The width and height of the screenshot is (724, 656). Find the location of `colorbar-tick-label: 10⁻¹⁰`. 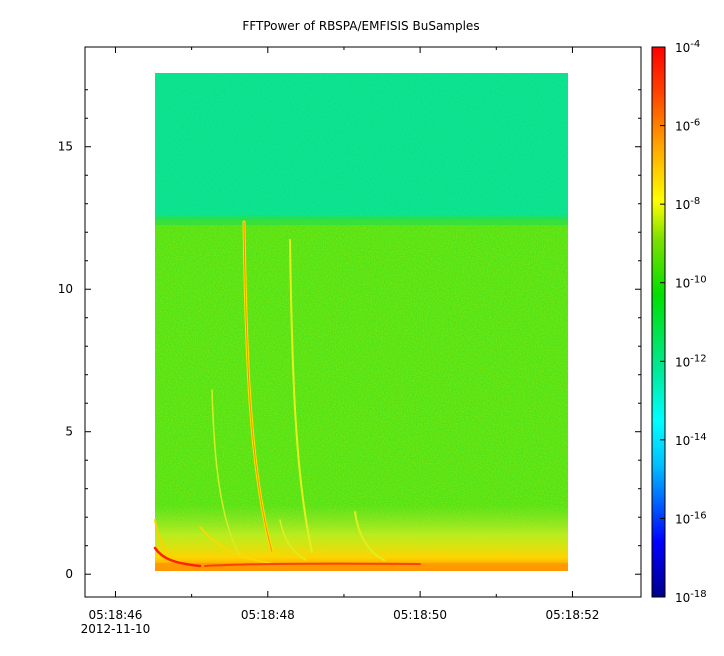

colorbar-tick-label: 10⁻¹⁰ is located at coordinates (691, 283).